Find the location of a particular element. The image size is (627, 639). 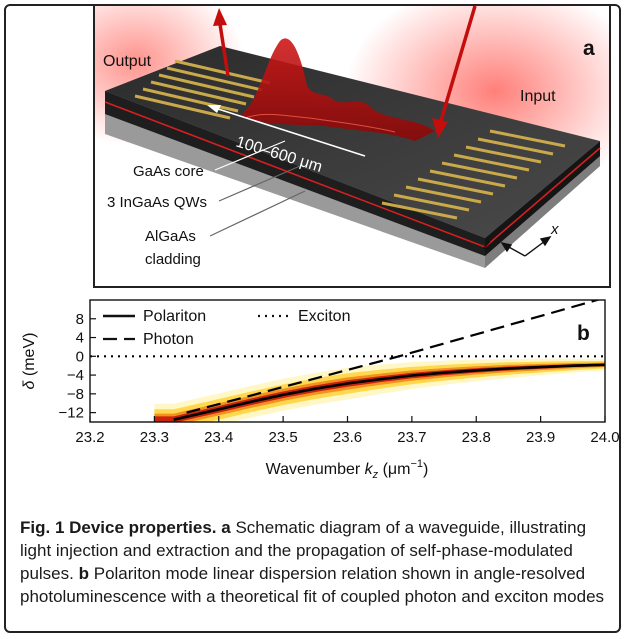

y-ticks: 8 40 −4 −8 −12 is located at coordinates (77, 366).